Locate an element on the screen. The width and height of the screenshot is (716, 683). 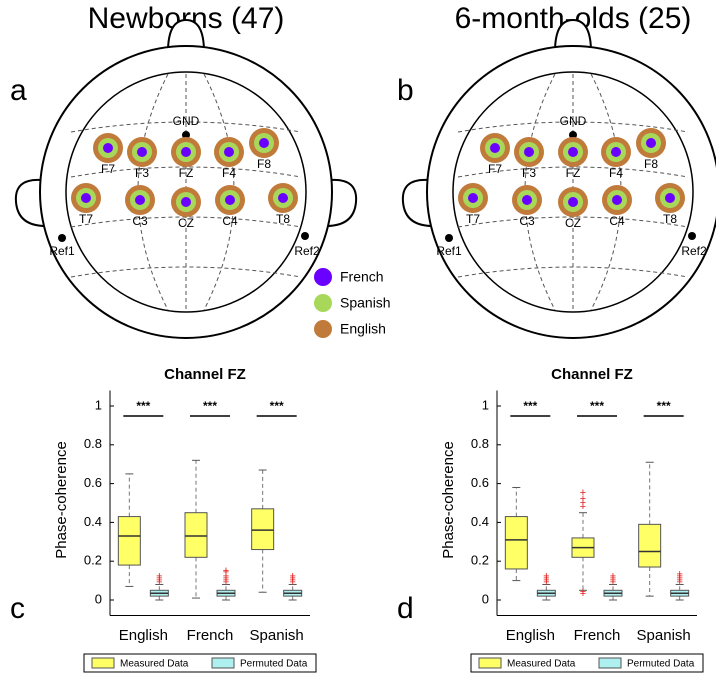
electrode-label: C4 is located at coordinates (230, 221).